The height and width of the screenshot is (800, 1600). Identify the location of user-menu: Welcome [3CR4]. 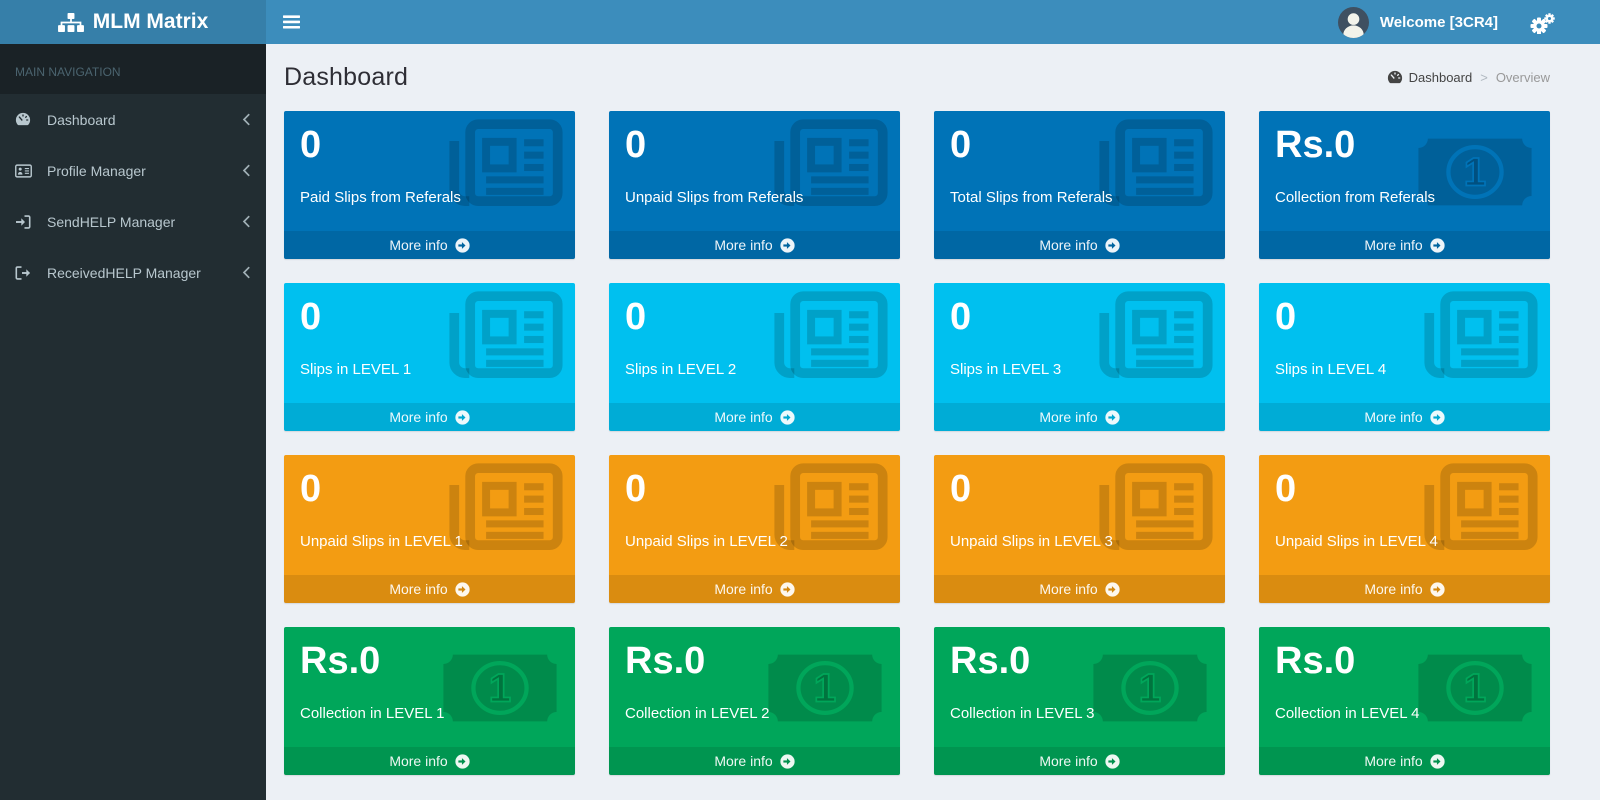
(1417, 22).